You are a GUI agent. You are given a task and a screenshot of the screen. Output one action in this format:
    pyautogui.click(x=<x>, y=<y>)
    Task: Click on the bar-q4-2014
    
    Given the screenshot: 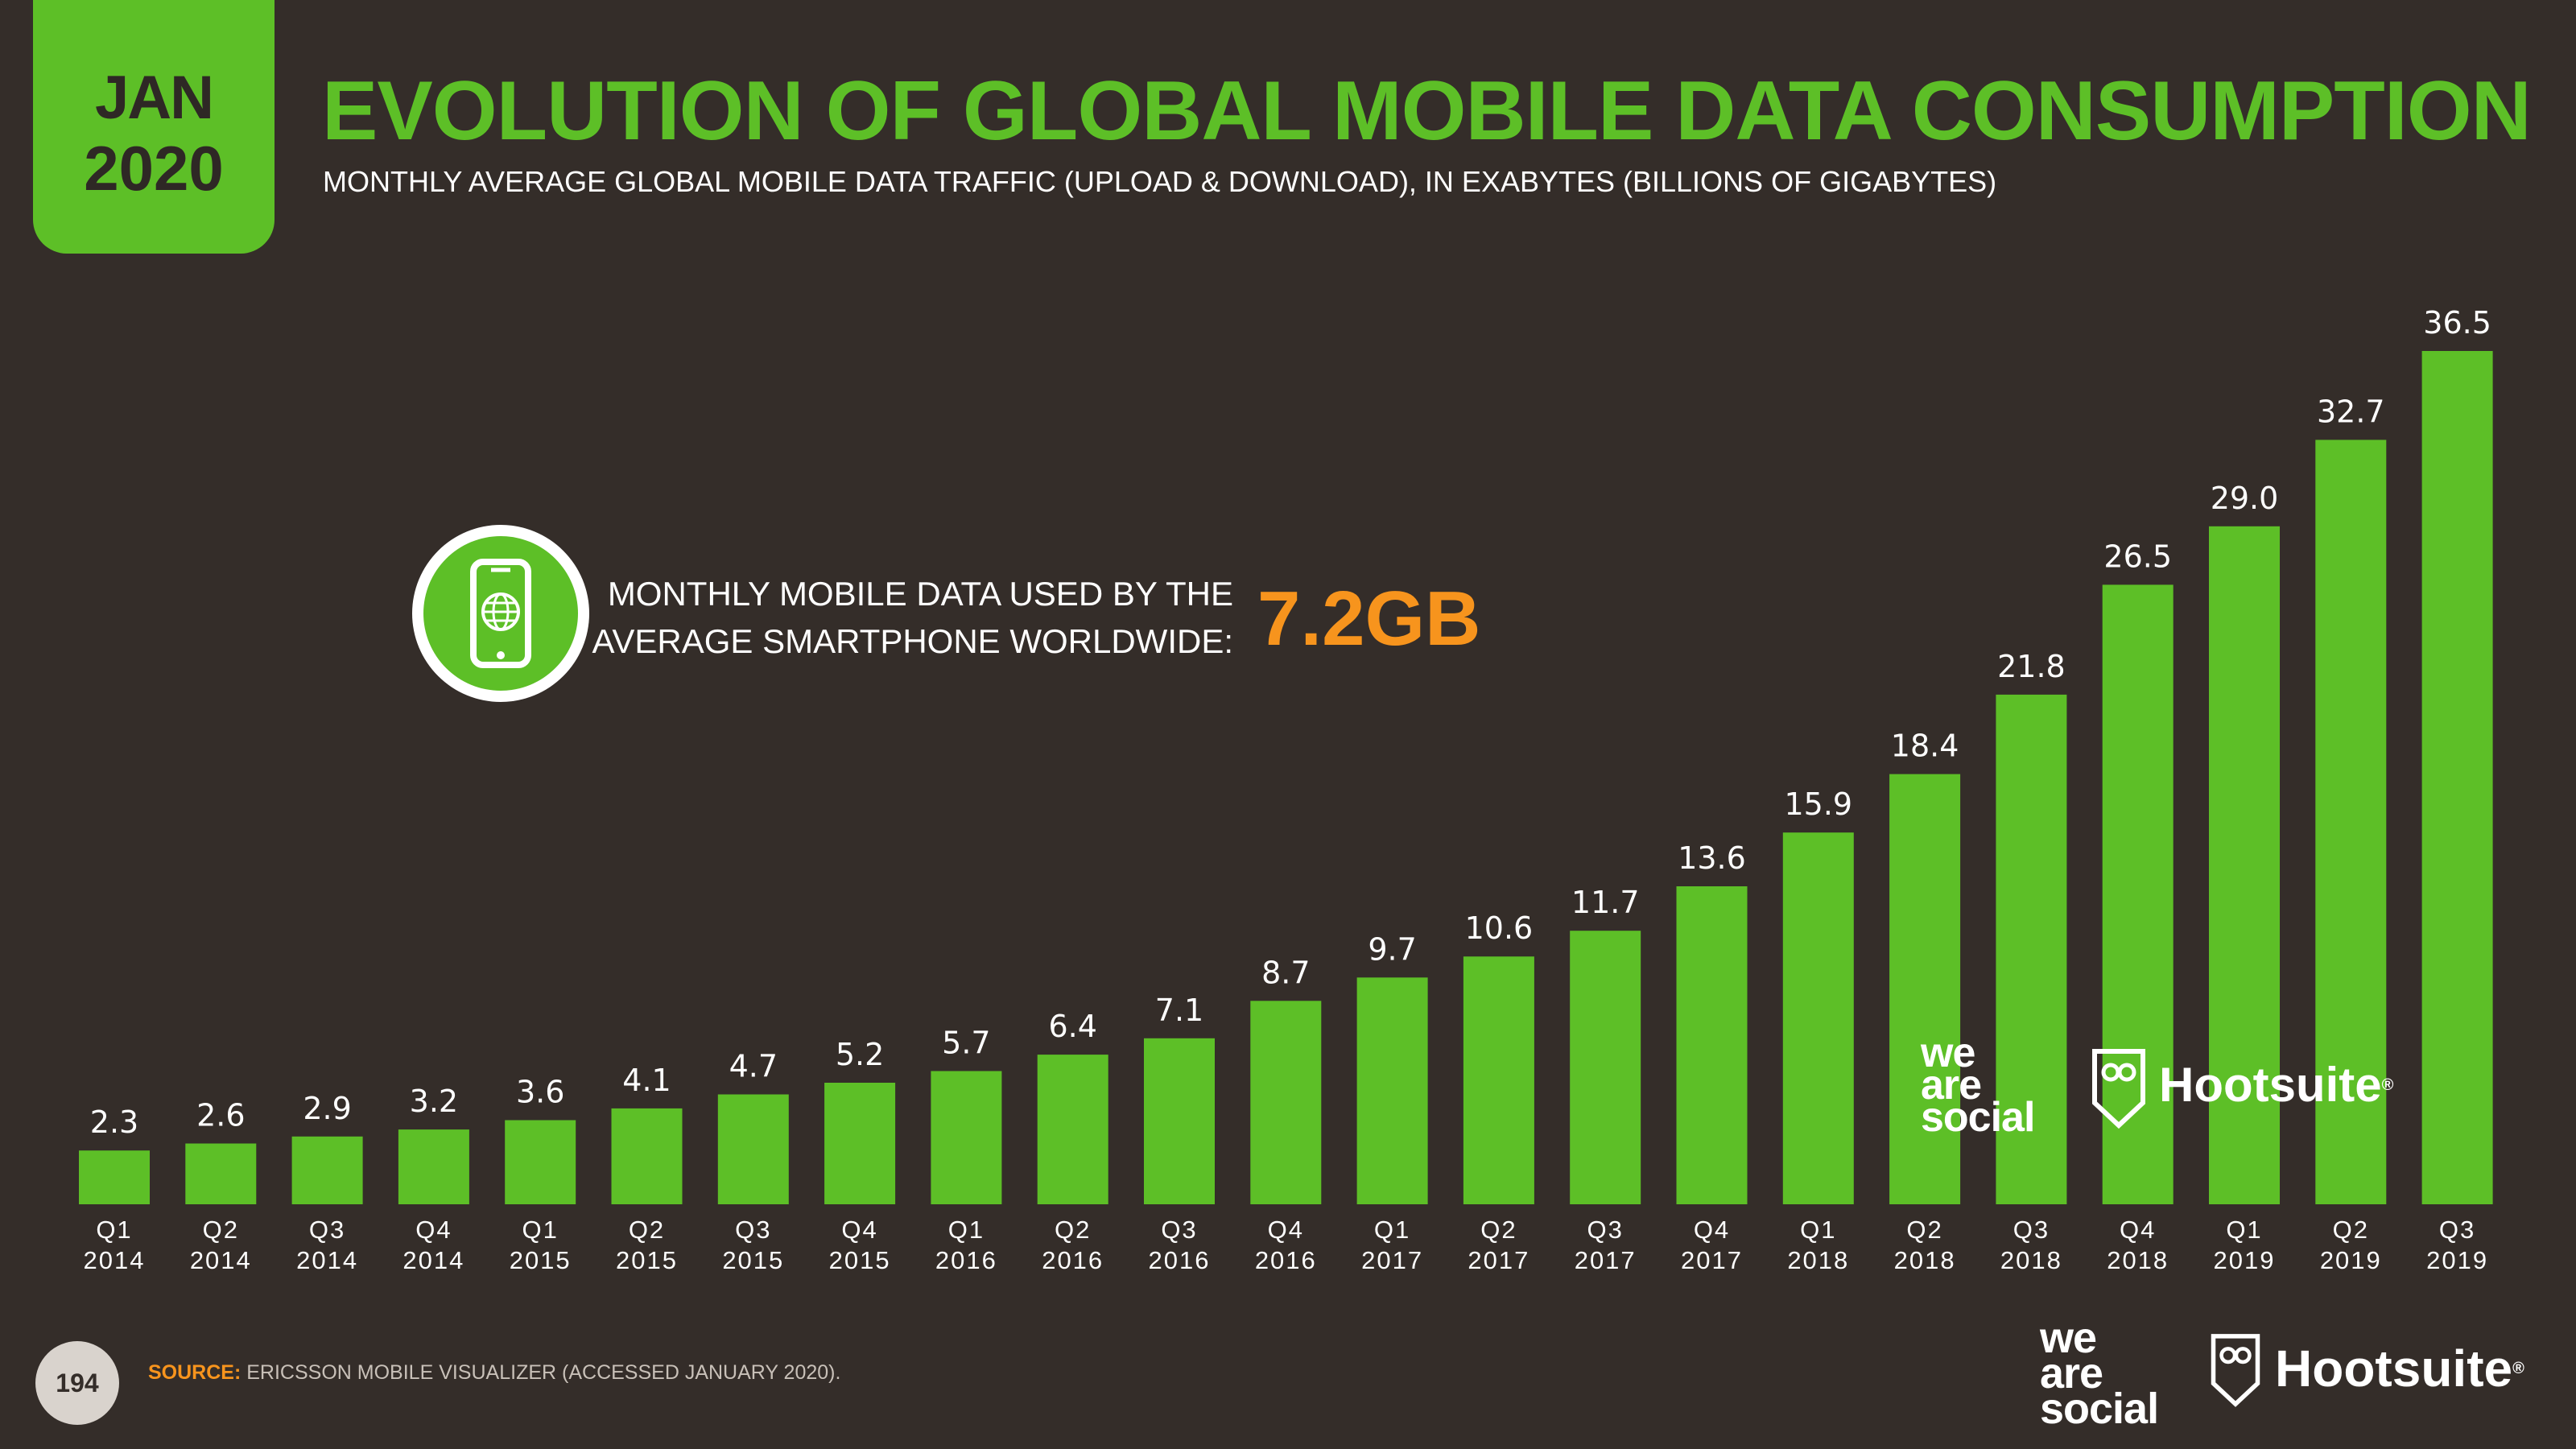 What is the action you would take?
    pyautogui.click(x=433, y=1166)
    